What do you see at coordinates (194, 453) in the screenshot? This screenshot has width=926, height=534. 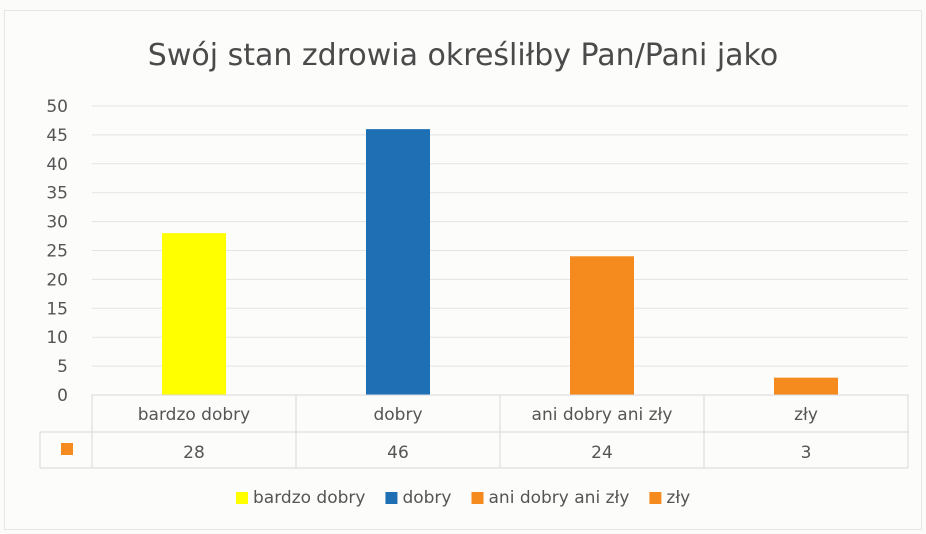 I see `data-value-label: 28` at bounding box center [194, 453].